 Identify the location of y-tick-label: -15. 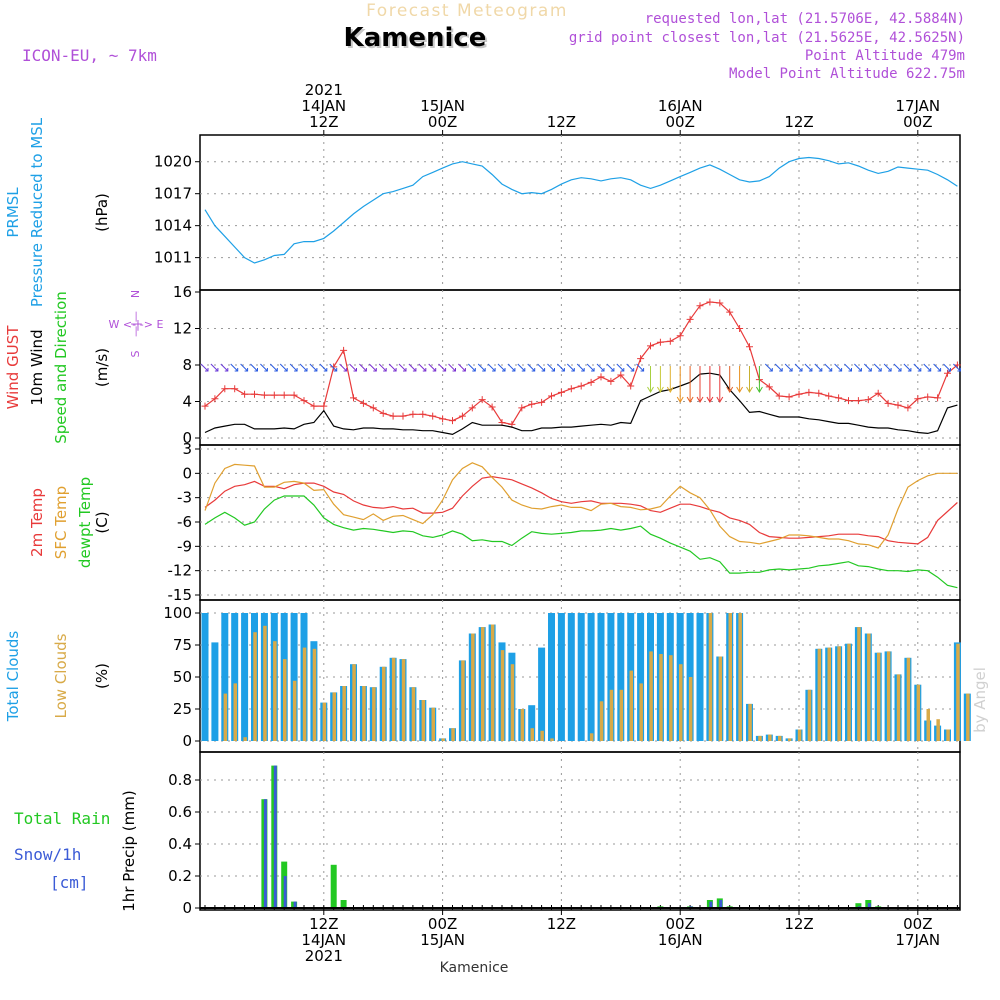
(180, 595).